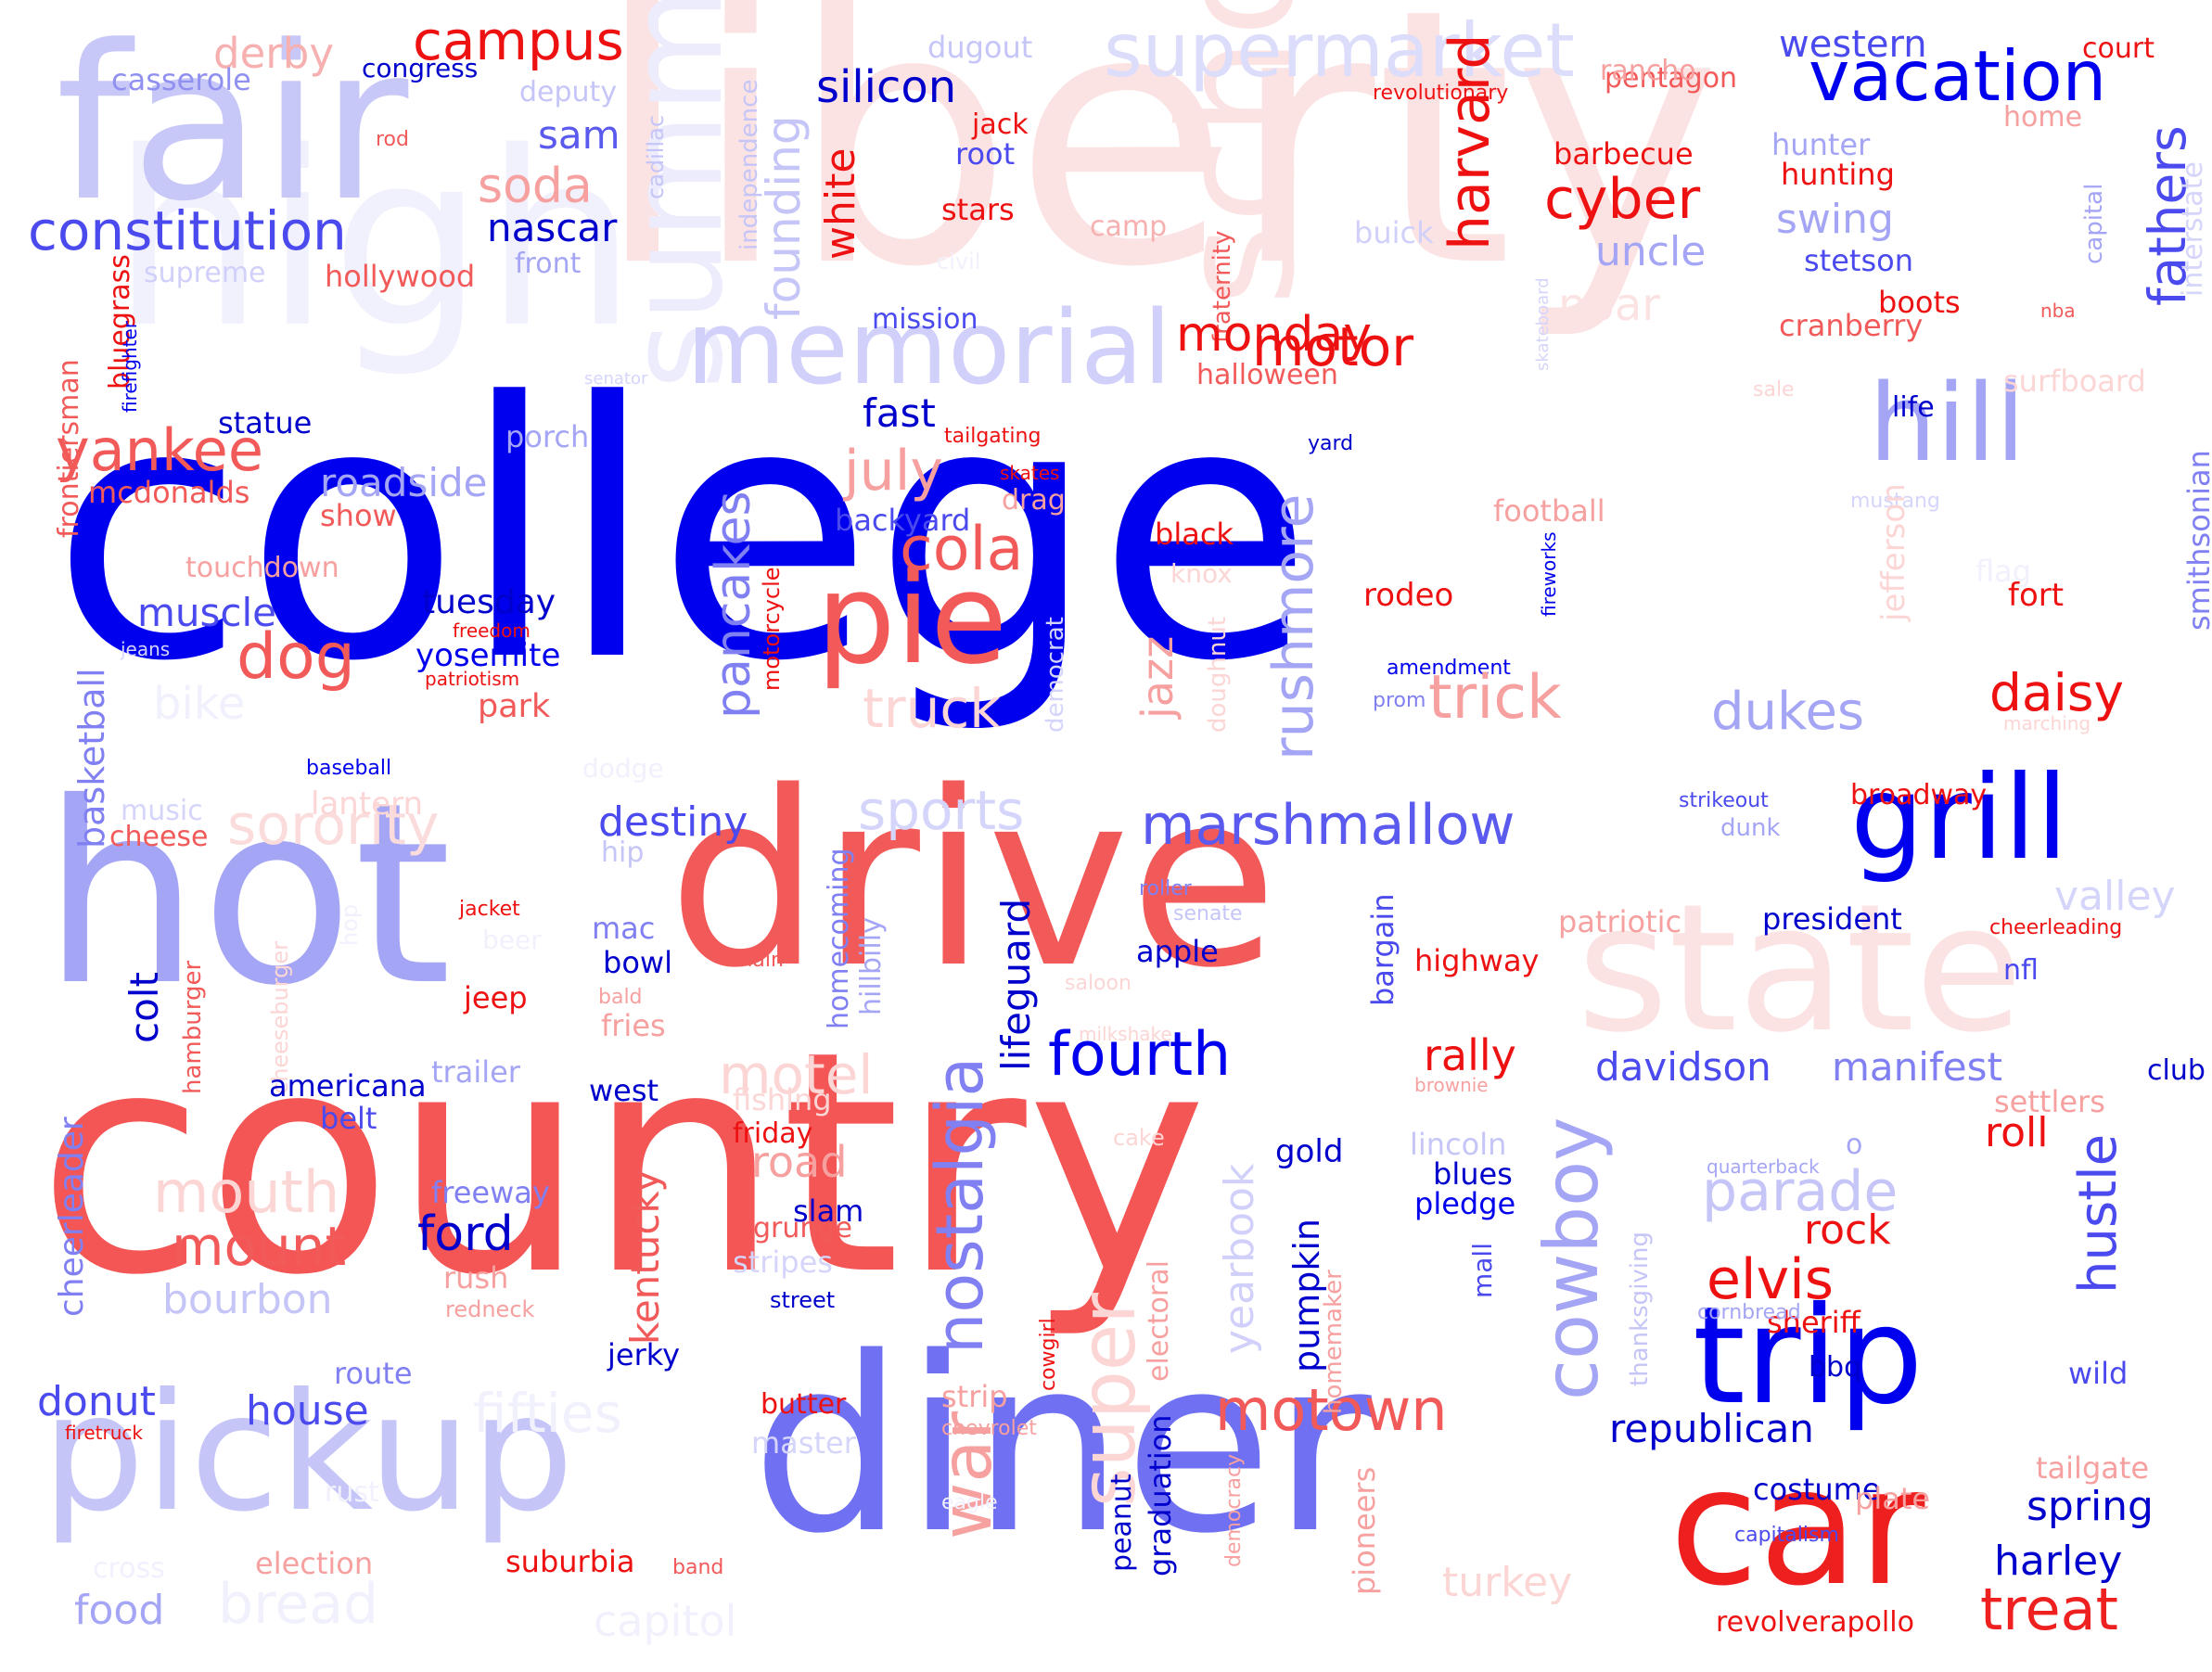 This screenshot has height=1672, width=2212. I want to click on word-quarterback: quarterback, so click(1763, 1166).